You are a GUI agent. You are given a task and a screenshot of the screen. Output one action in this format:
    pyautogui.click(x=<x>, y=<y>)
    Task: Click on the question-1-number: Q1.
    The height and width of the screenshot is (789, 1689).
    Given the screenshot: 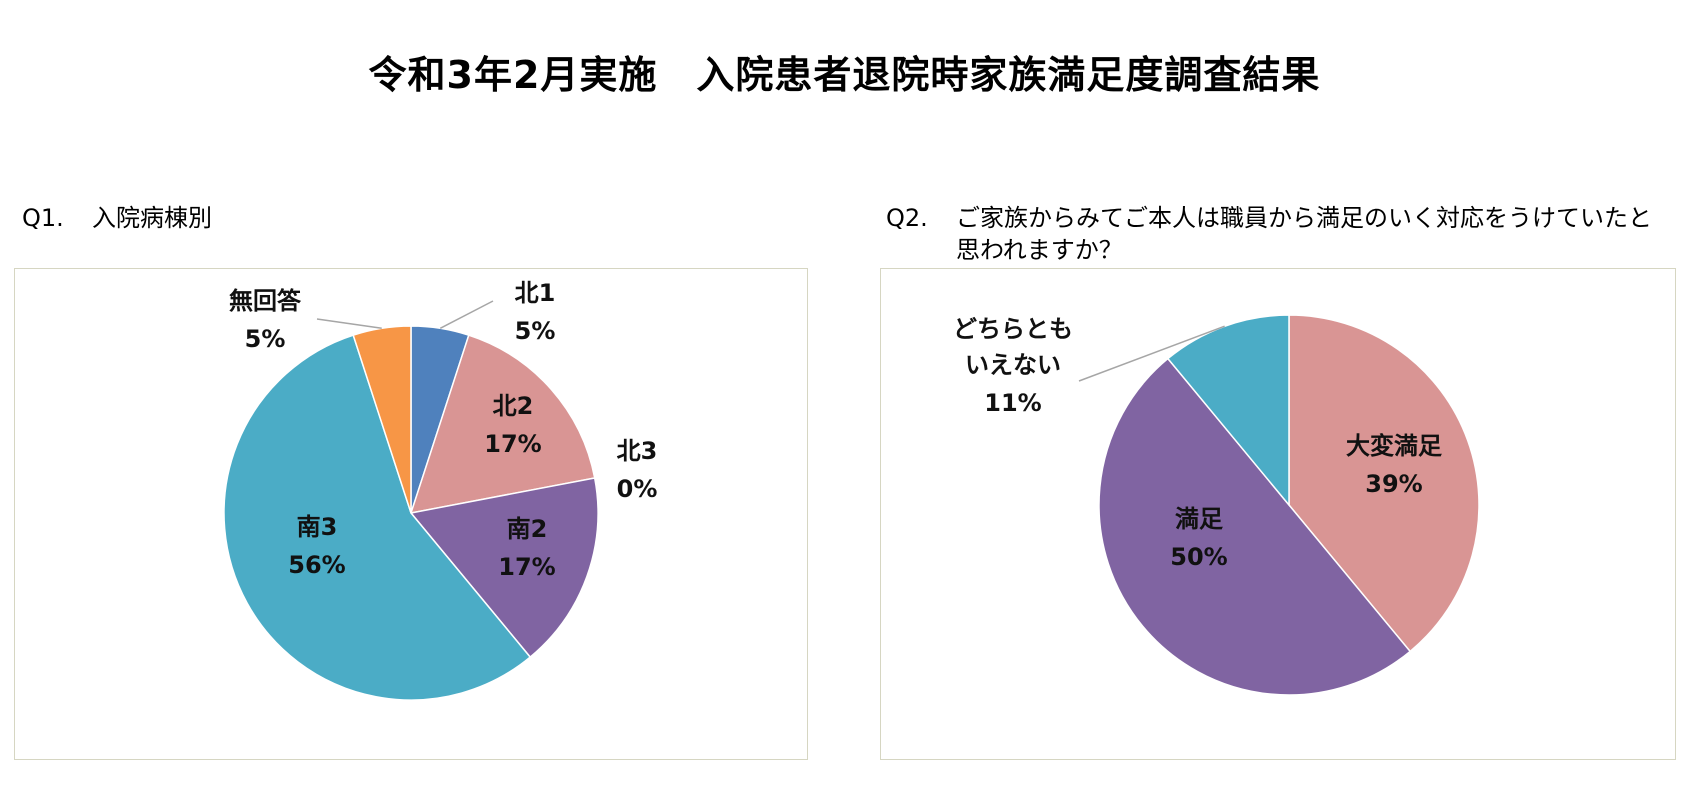 What is the action you would take?
    pyautogui.click(x=43, y=218)
    